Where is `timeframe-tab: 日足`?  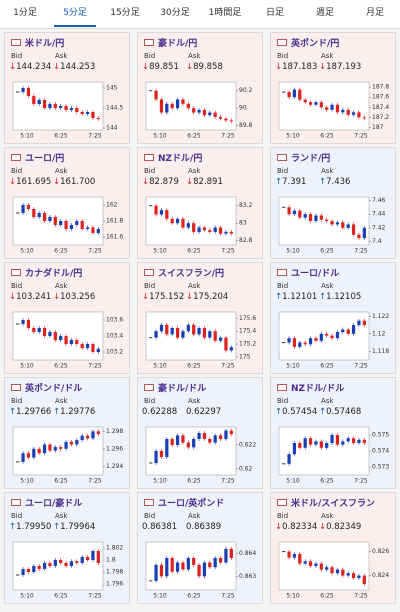
timeframe-tab: 日足 is located at coordinates (274, 13).